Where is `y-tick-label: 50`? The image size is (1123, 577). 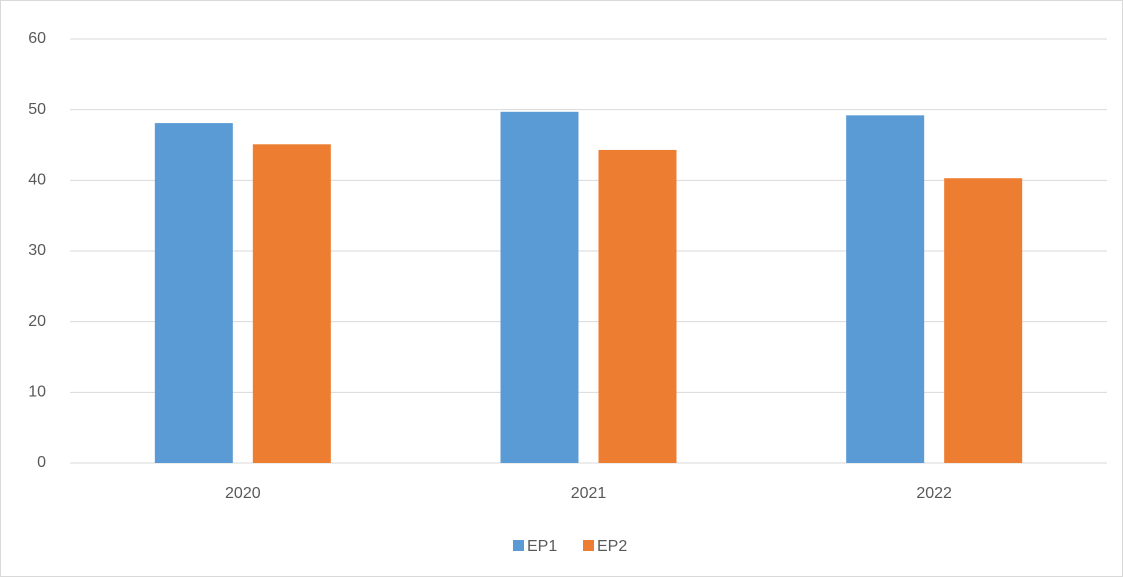 y-tick-label: 50 is located at coordinates (37, 109).